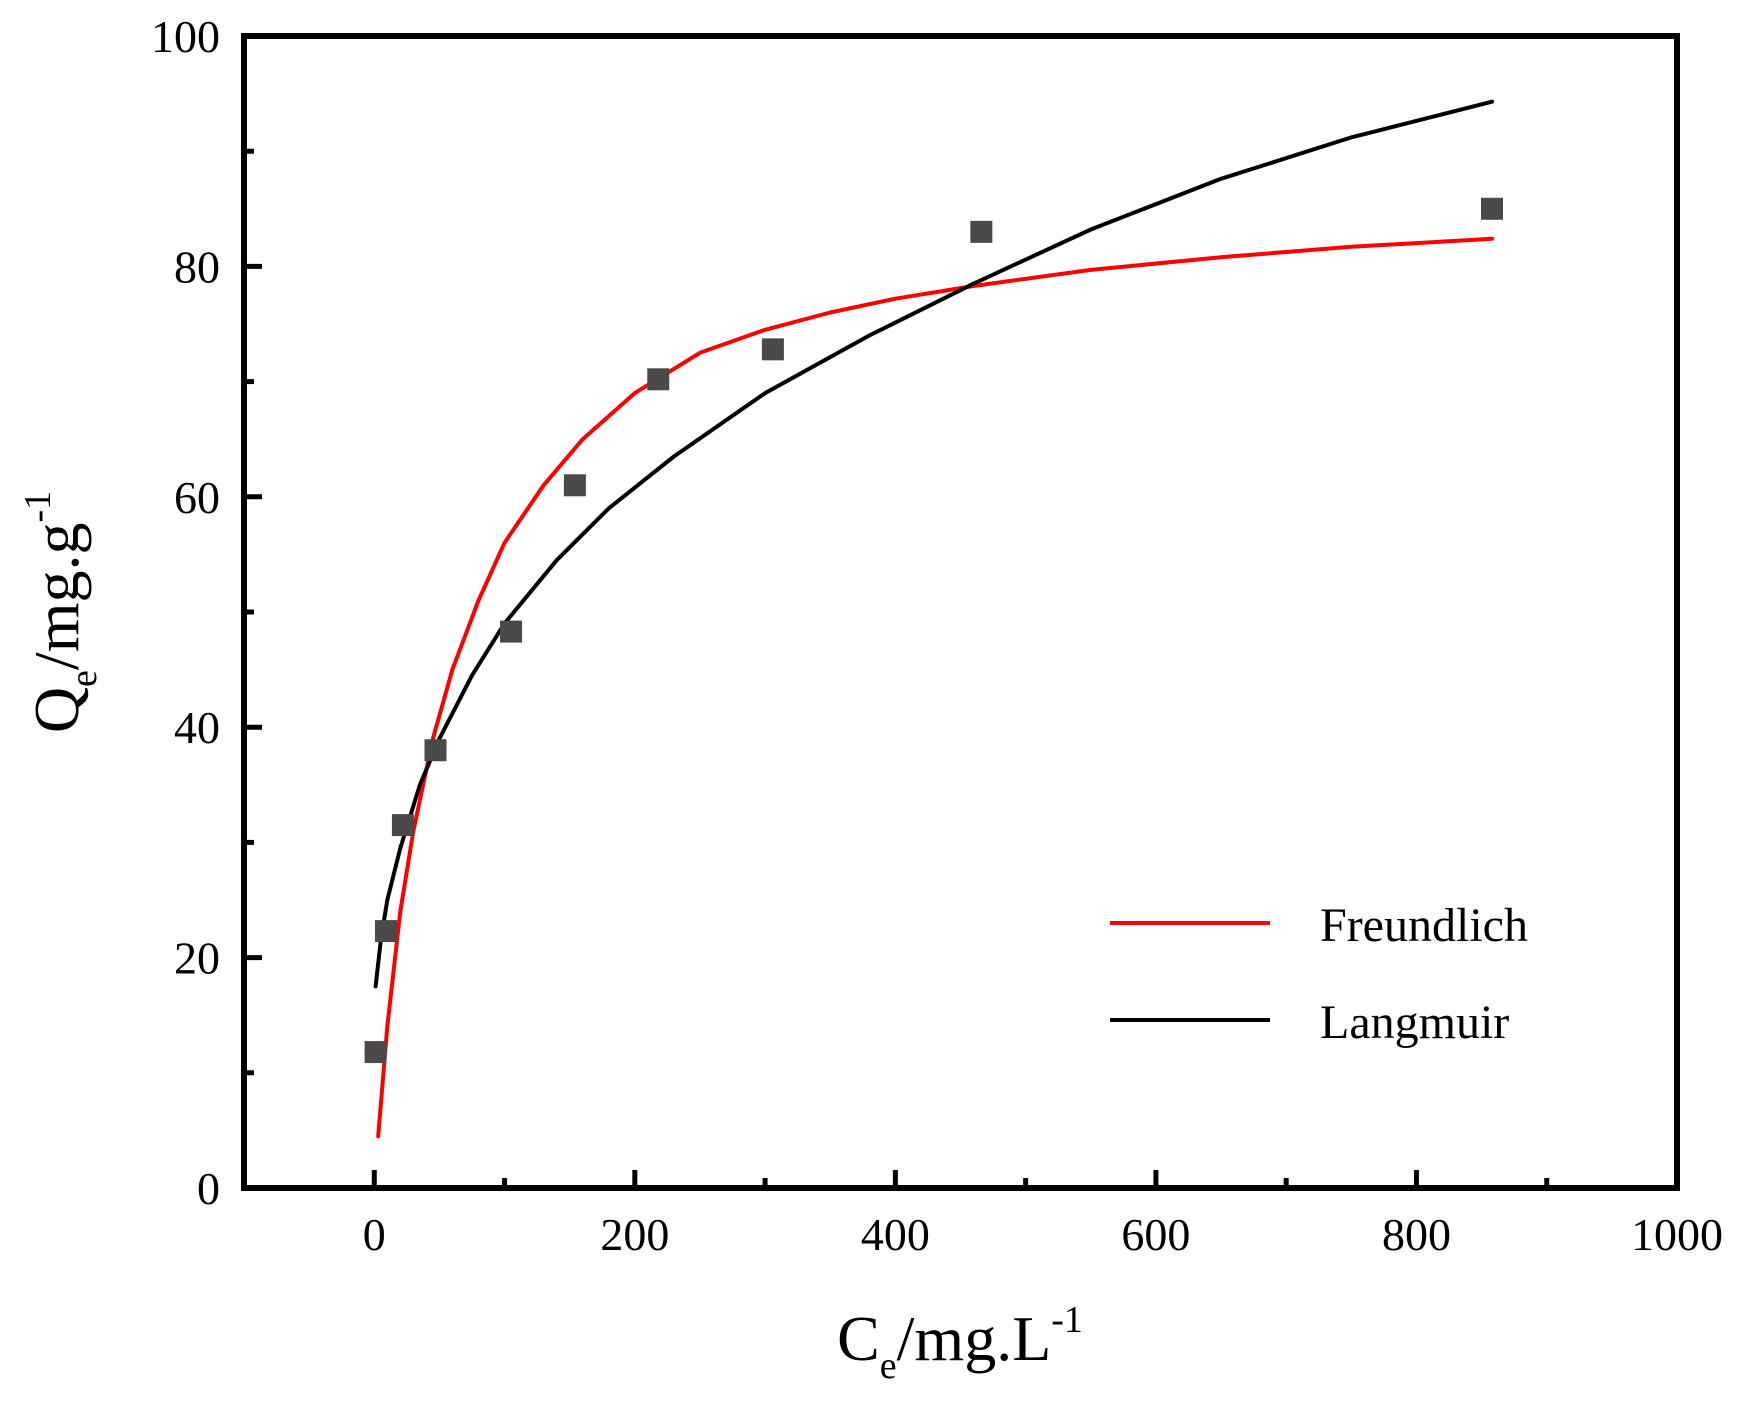  I want to click on x-tick-label: 200, so click(634, 1234).